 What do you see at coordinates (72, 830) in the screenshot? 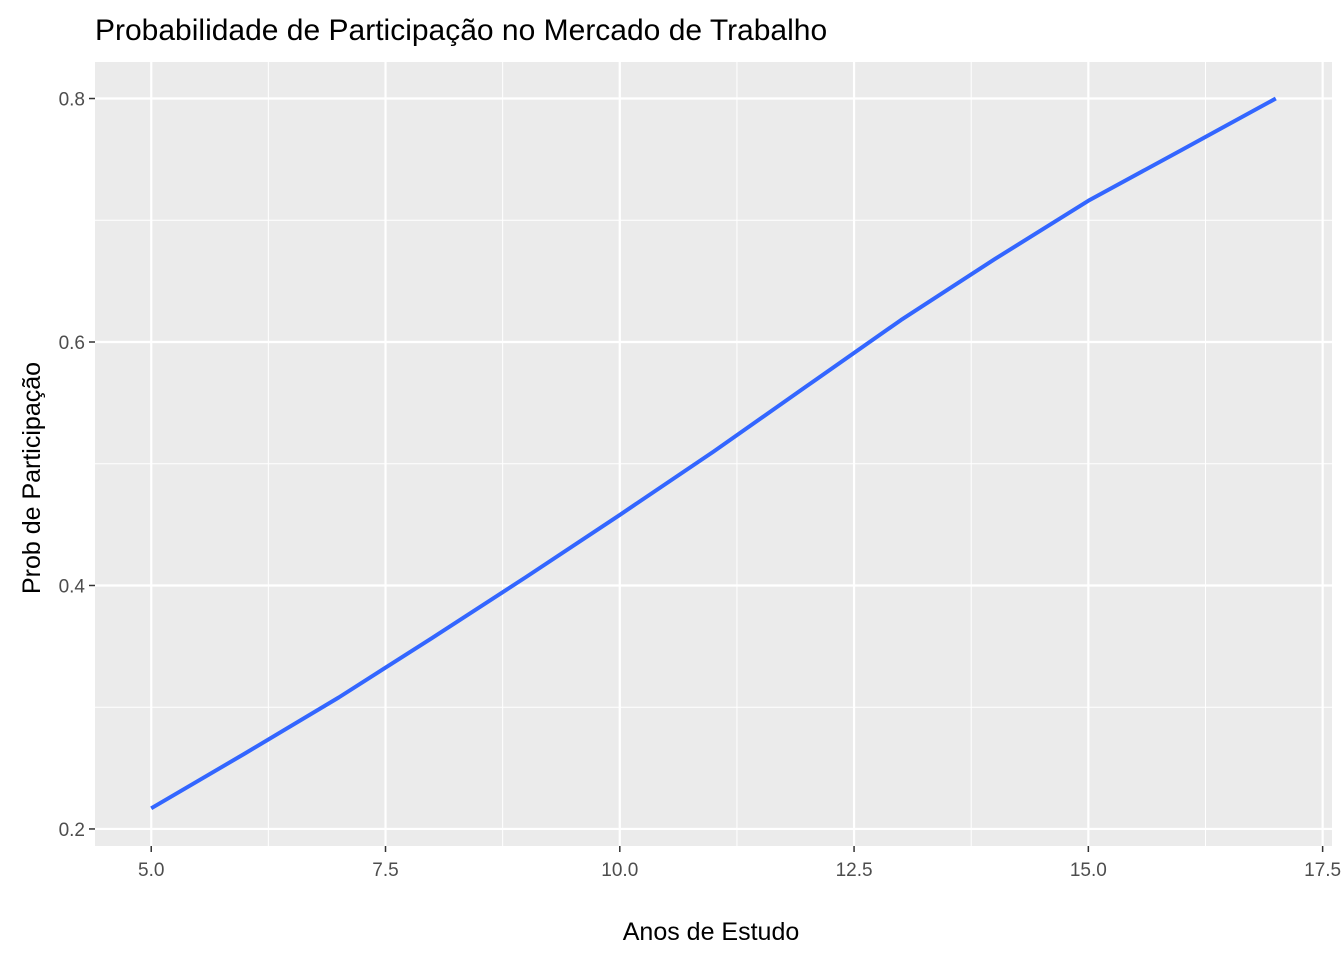
I see `y-tick-label: 0.2` at bounding box center [72, 830].